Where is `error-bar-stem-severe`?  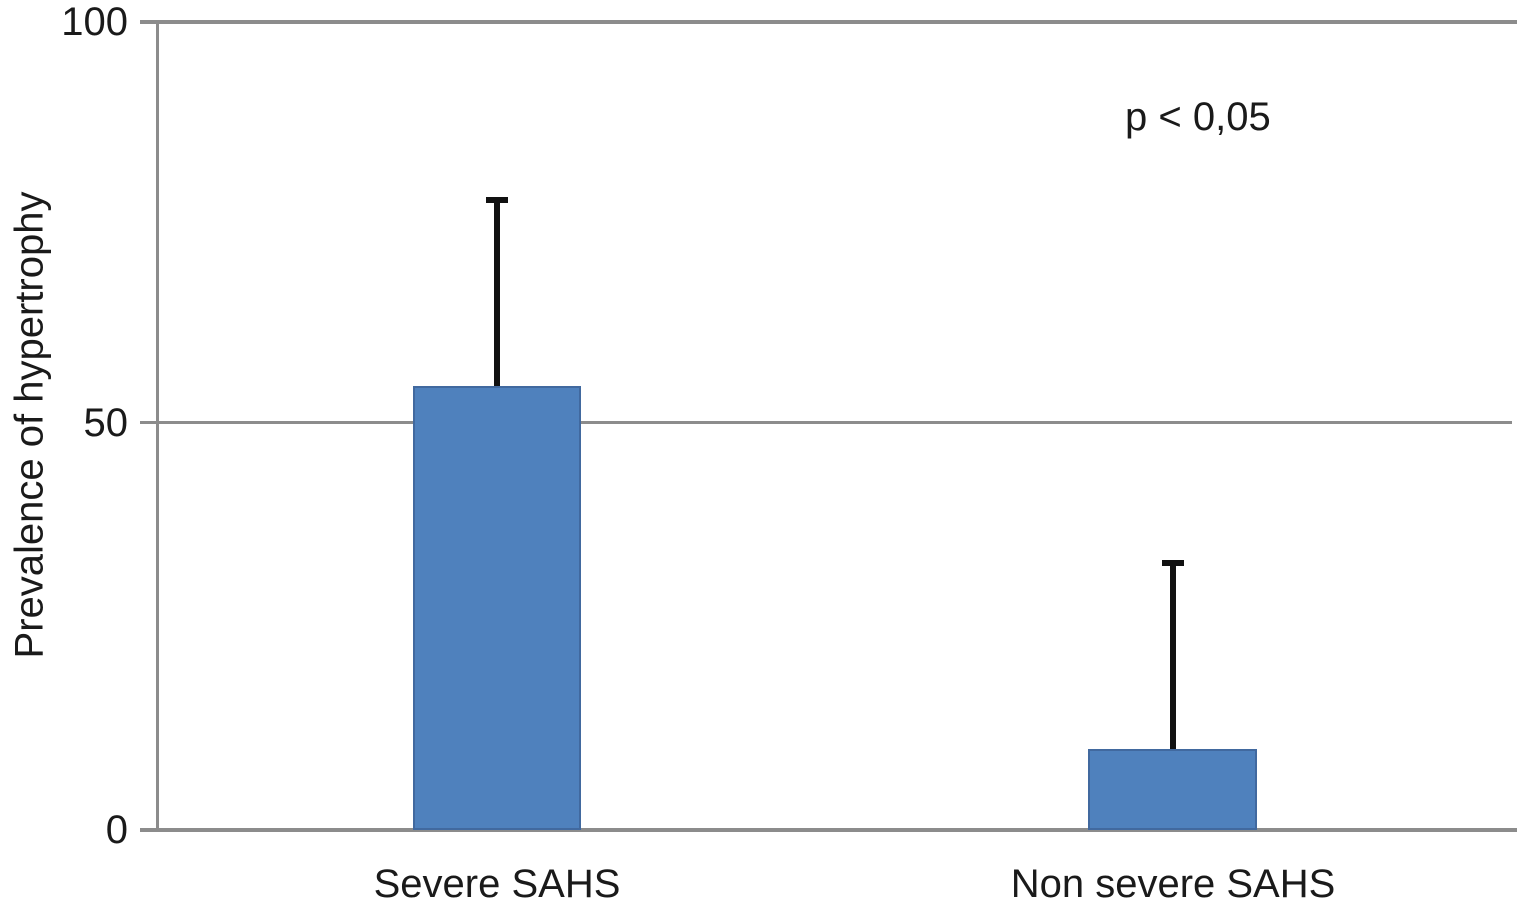 error-bar-stem-severe is located at coordinates (497, 292).